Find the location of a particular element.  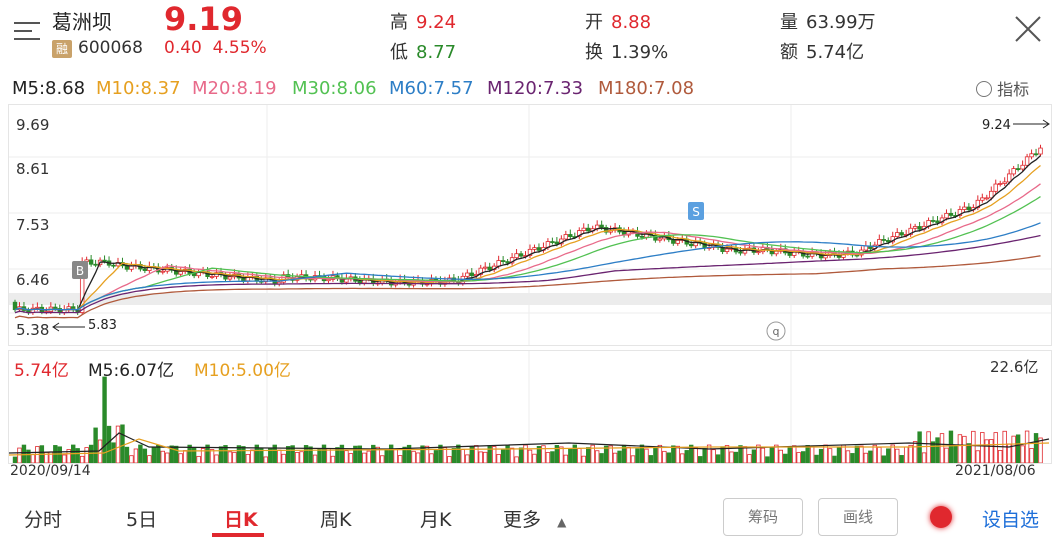

tab-monthly-k: 月K is located at coordinates (436, 520).